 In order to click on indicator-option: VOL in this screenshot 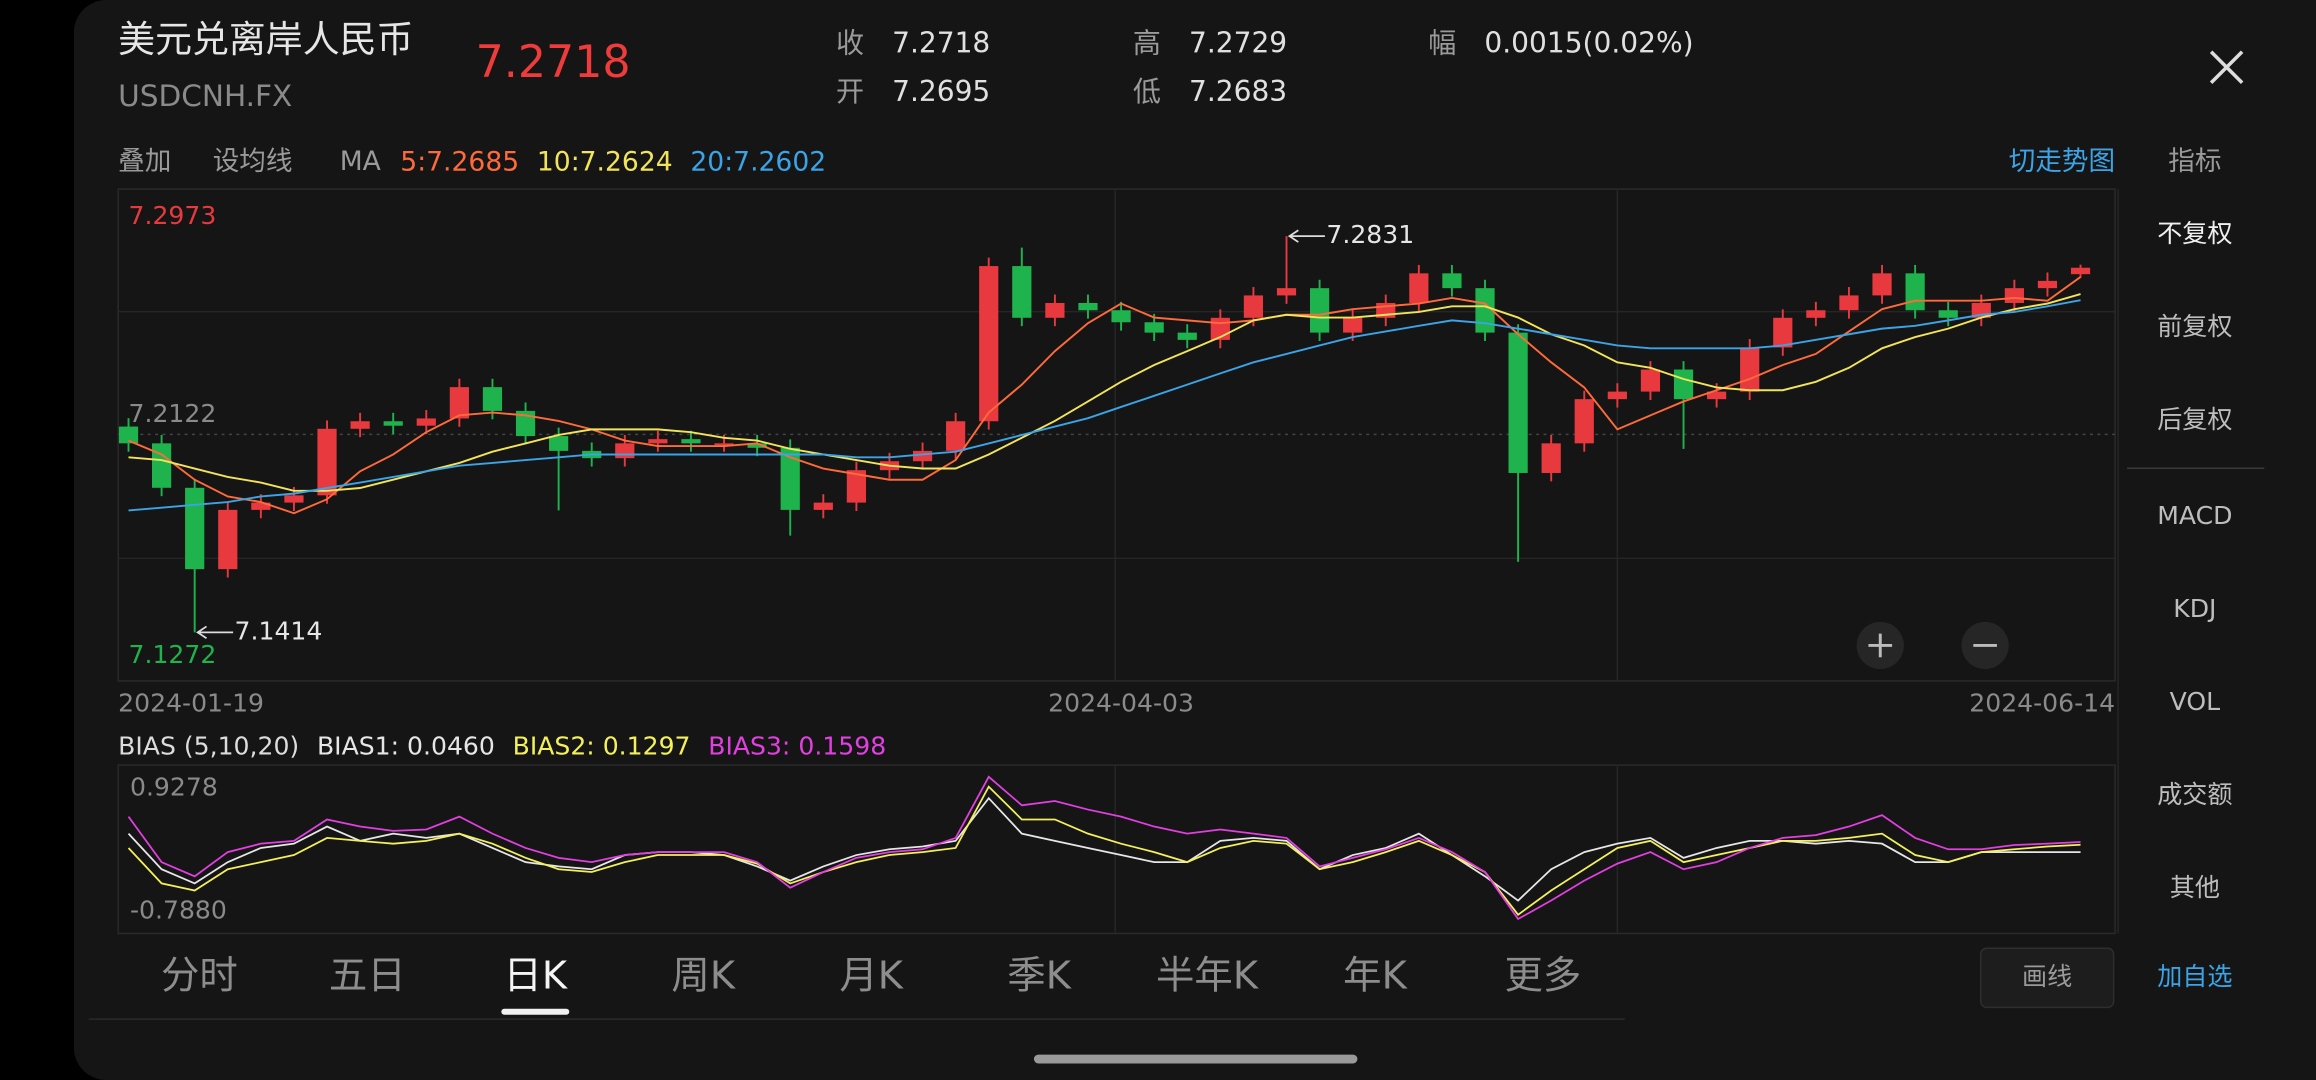, I will do `click(2195, 701)`.